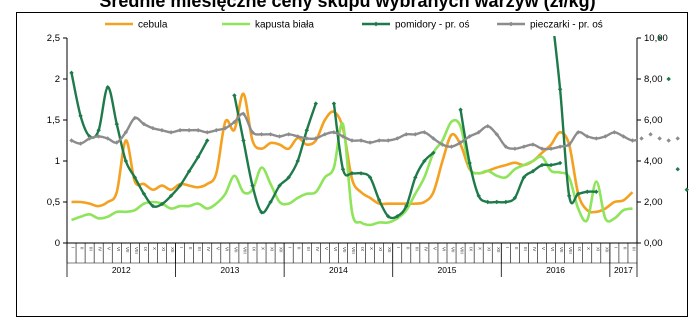 The image size is (695, 320). What do you see at coordinates (432, 25) in the screenshot?
I see `legend-label-2: pomidory - pr. oś` at bounding box center [432, 25].